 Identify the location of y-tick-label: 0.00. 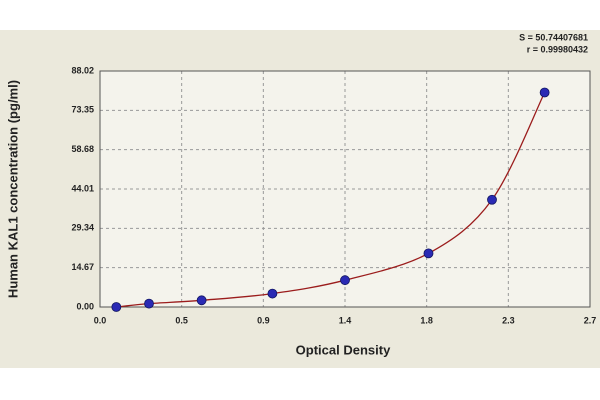
(85, 306).